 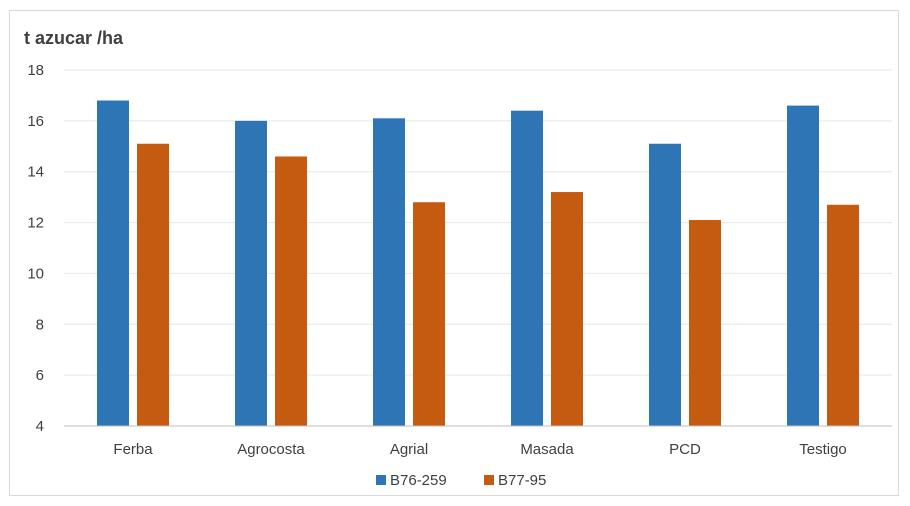 What do you see at coordinates (567, 309) in the screenshot?
I see `bar-b77-95-masada` at bounding box center [567, 309].